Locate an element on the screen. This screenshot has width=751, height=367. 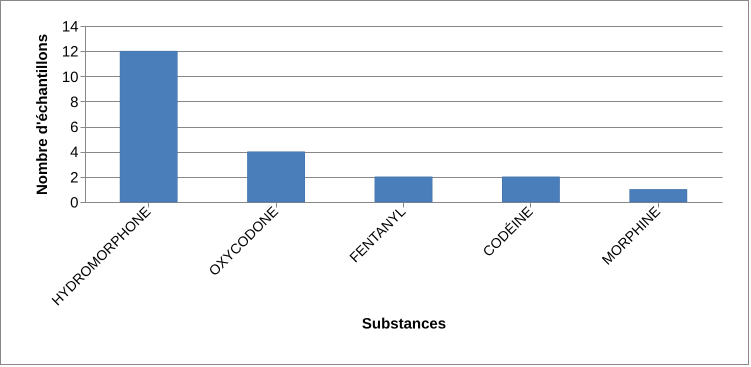
y-tick-label: 6 is located at coordinates (74, 127).